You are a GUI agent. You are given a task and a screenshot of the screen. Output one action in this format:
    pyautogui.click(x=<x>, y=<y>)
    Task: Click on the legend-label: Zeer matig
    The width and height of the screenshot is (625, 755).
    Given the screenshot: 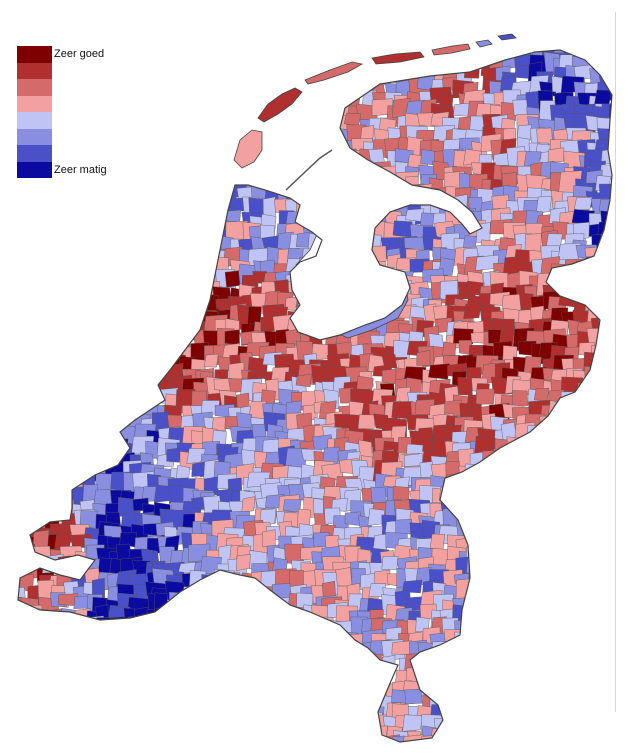 What is the action you would take?
    pyautogui.click(x=80, y=169)
    